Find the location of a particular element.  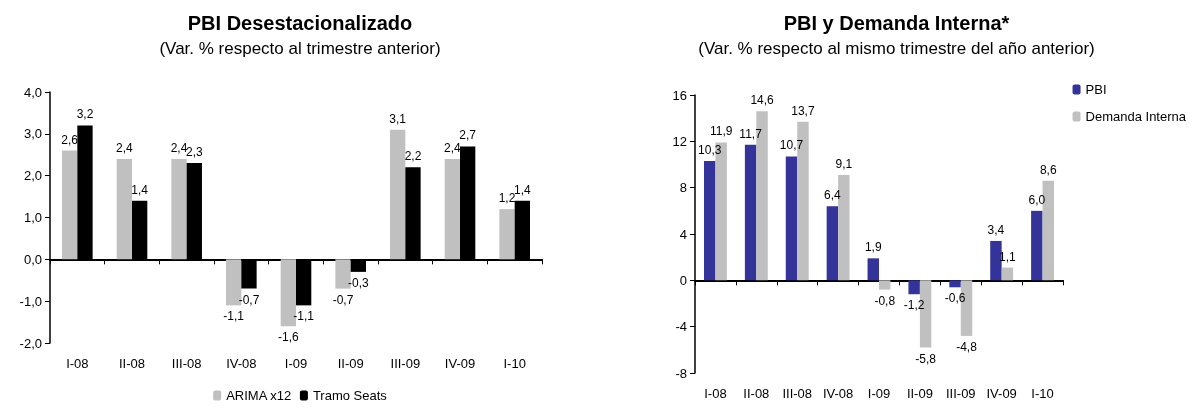

data-label: 1,2 is located at coordinates (507, 198).